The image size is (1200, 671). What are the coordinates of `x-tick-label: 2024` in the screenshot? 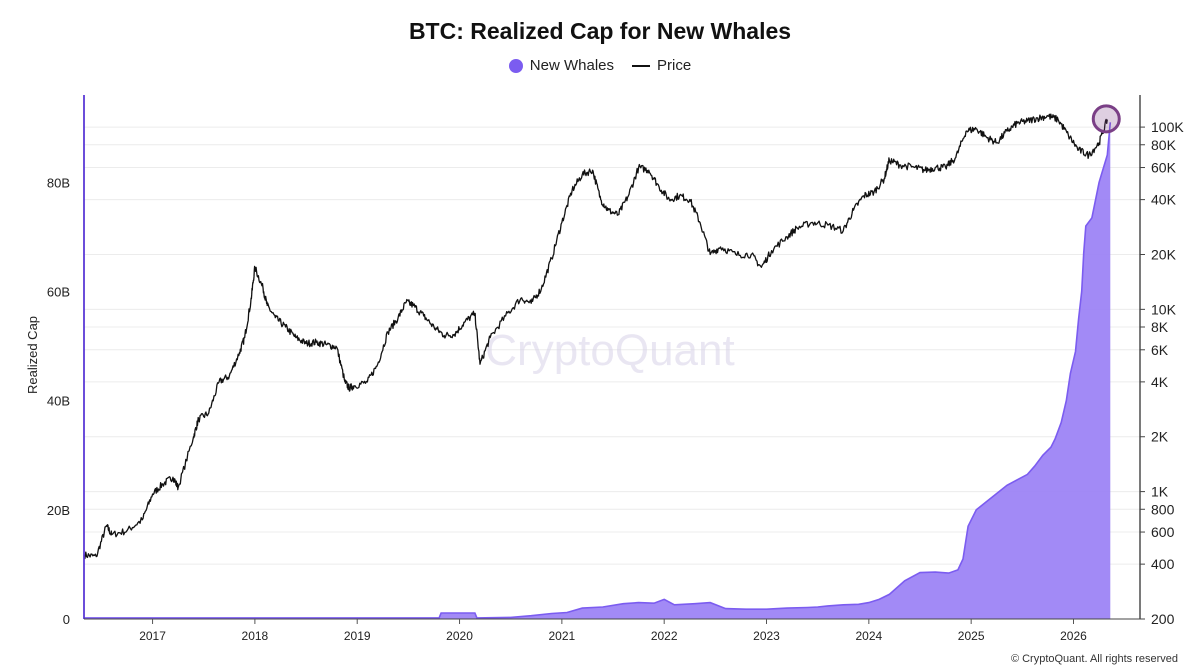 It's located at (868, 636).